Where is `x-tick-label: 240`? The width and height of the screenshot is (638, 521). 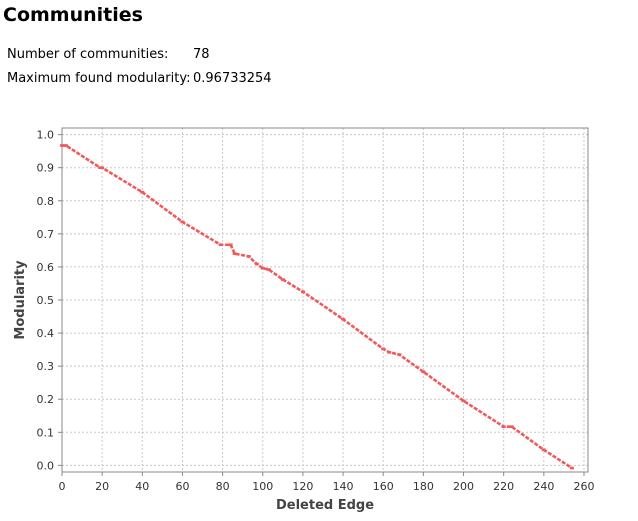 x-tick-label: 240 is located at coordinates (543, 486).